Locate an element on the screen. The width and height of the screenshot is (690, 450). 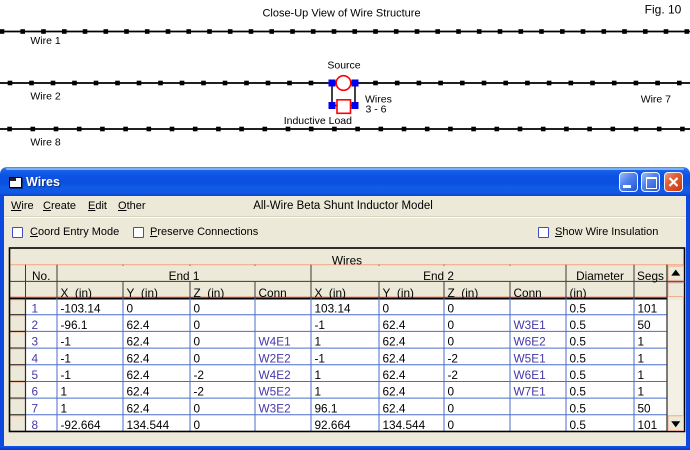
svg-text: Wire 1 is located at coordinates (45, 41).